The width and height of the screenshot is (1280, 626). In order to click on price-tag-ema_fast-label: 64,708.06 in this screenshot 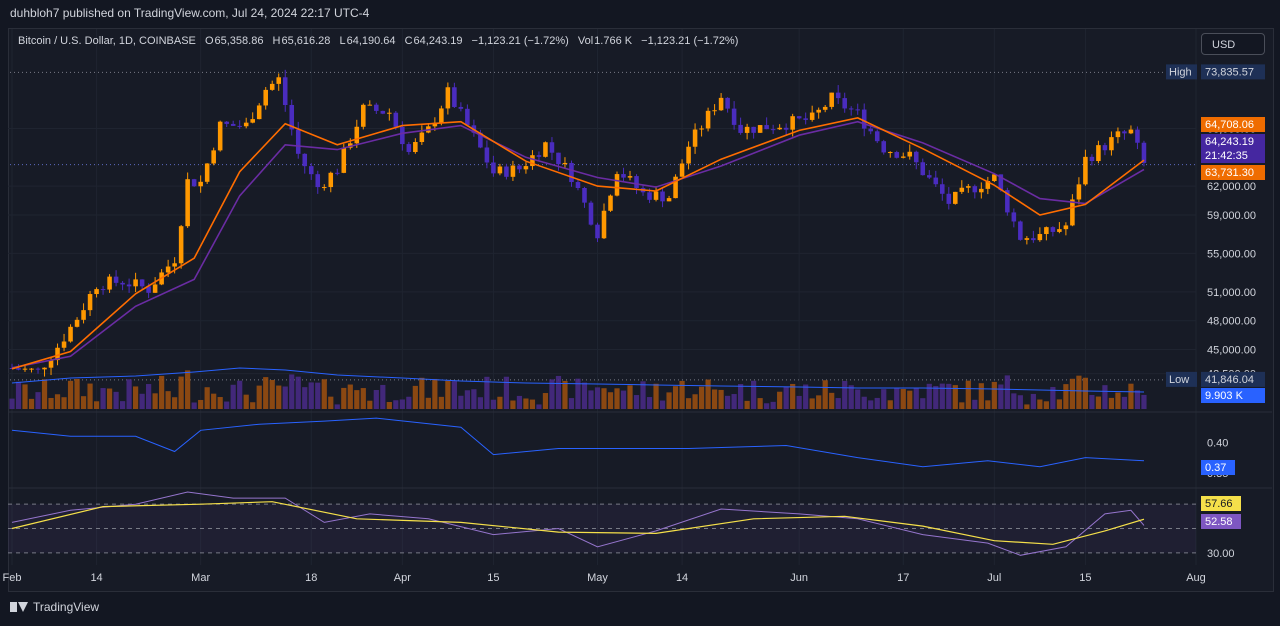, I will do `click(1229, 125)`.